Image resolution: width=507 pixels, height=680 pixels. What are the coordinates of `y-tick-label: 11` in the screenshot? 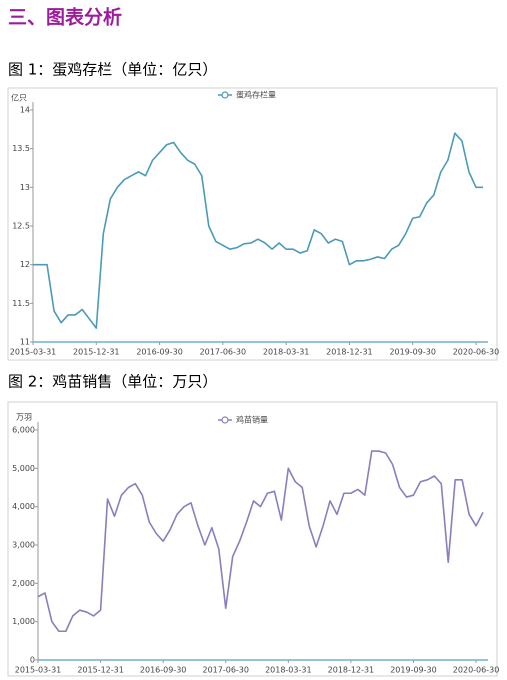 It's located at (25, 342).